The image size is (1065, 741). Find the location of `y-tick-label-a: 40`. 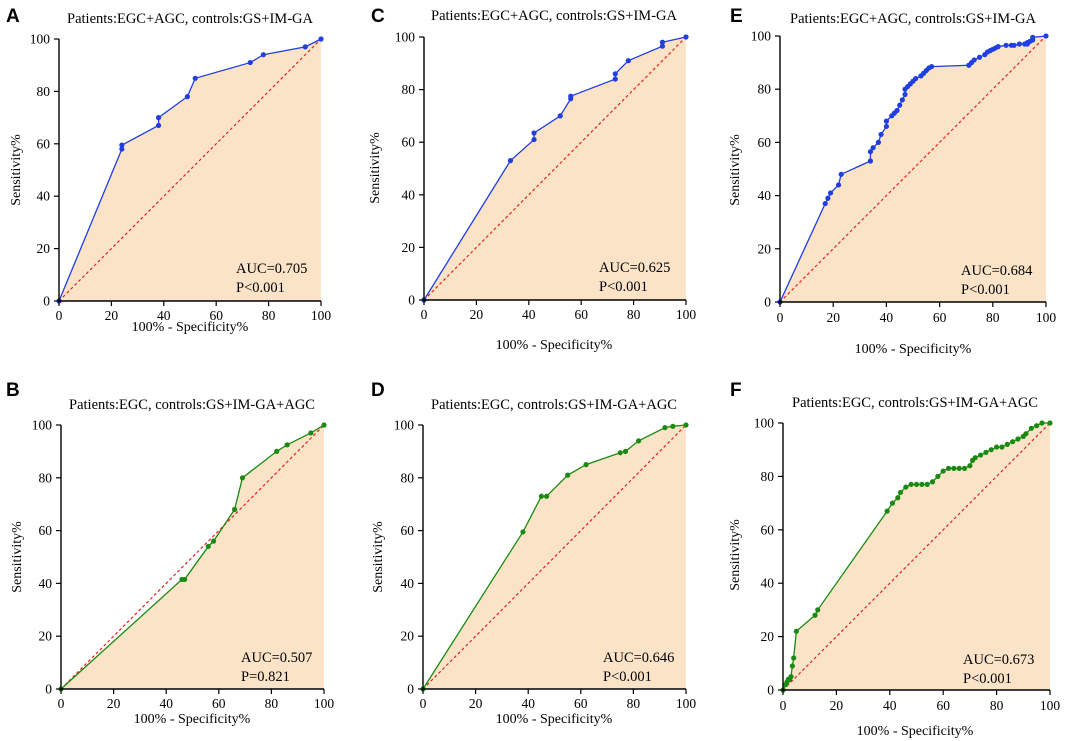

y-tick-label-a: 40 is located at coordinates (44, 196).